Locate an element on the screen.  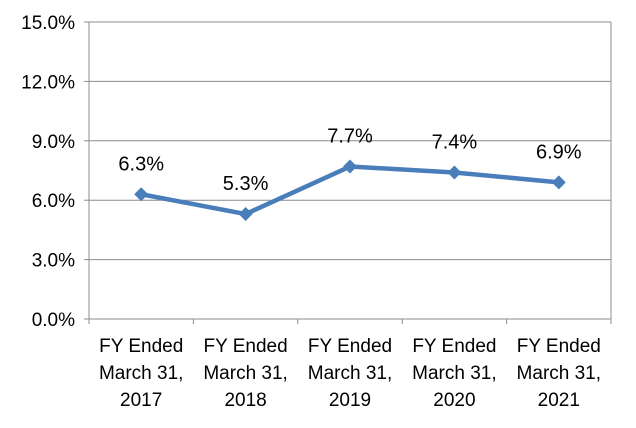
x-tick-label: FY Ended March 31, 2021 is located at coordinates (559, 373).